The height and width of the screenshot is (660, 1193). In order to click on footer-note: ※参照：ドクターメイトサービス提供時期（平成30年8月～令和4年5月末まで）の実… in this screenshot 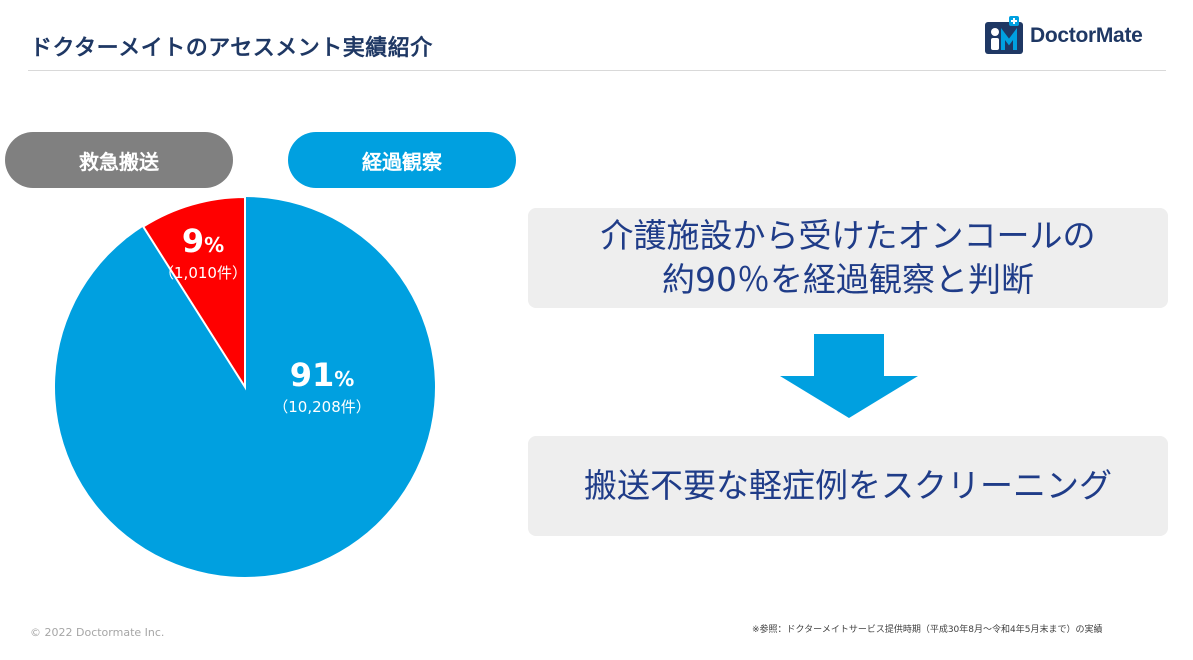, I will do `click(927, 630)`.